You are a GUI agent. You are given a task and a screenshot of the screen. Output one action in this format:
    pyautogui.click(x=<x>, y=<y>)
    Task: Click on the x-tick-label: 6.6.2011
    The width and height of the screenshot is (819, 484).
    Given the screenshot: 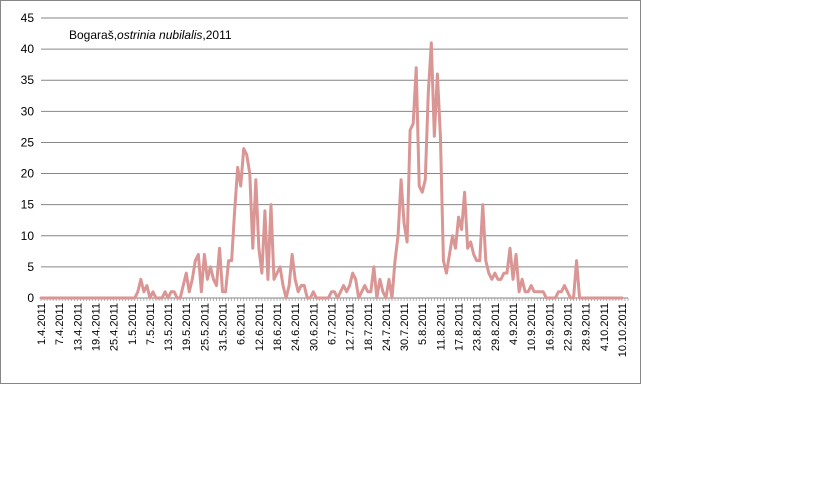 What is the action you would take?
    pyautogui.click(x=242, y=324)
    